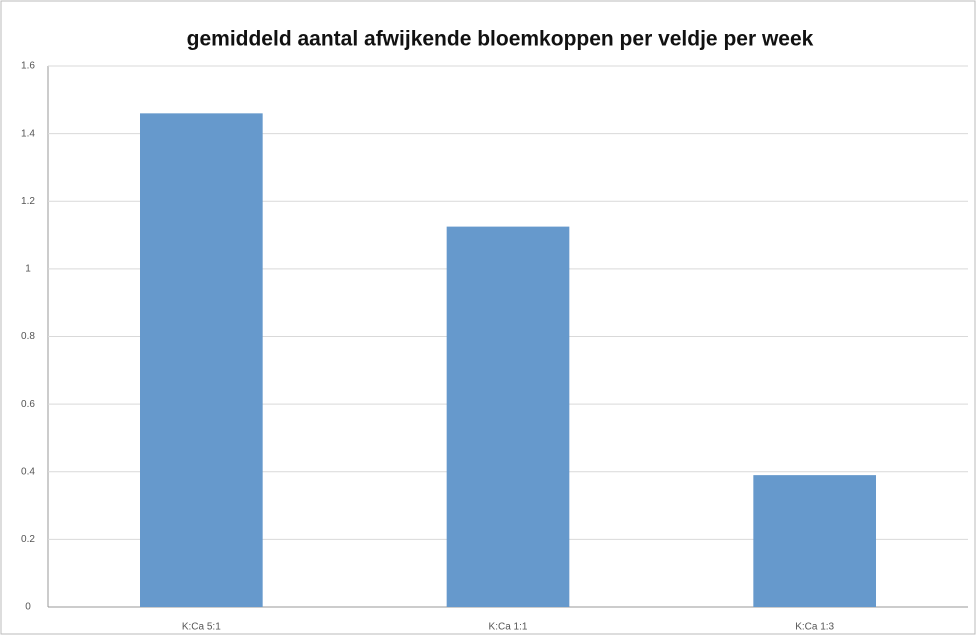 This screenshot has width=978, height=637. Describe the element at coordinates (28, 133) in the screenshot. I see `y-tick-label: 1.4` at that location.